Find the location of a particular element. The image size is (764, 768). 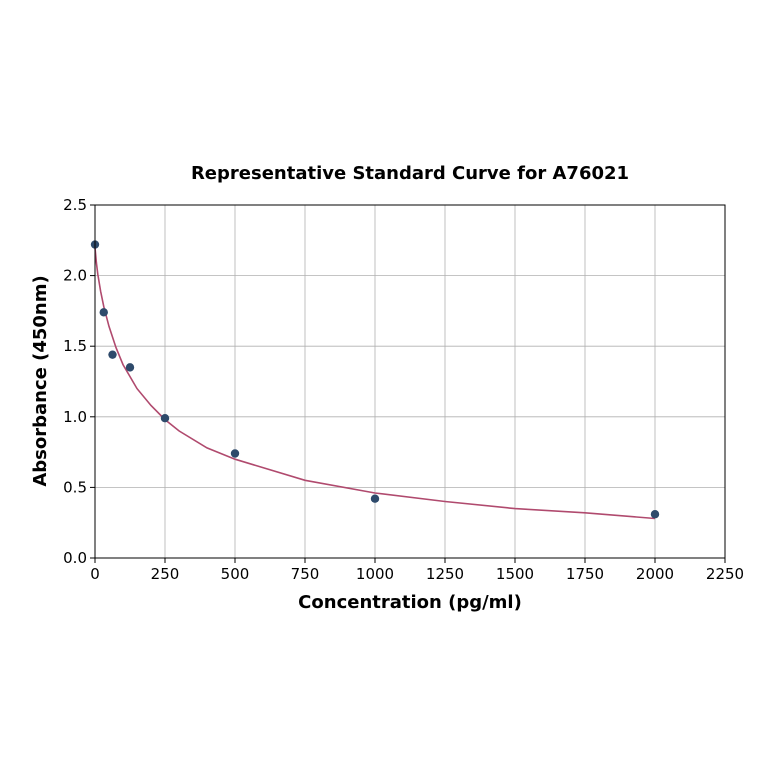

y-tick-label: 0.5 is located at coordinates (75, 487).